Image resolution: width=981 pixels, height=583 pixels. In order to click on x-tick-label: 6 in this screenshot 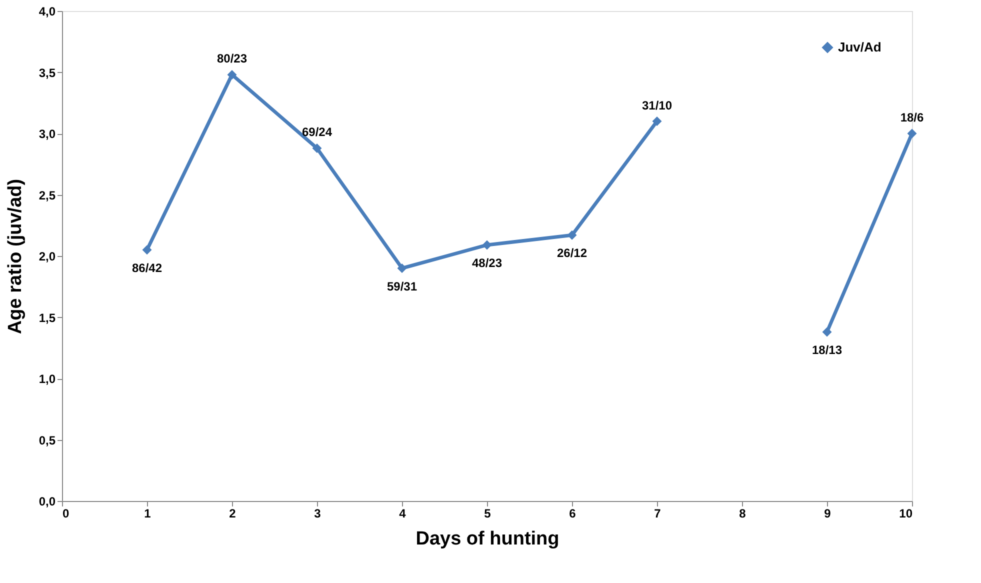, I will do `click(572, 513)`.